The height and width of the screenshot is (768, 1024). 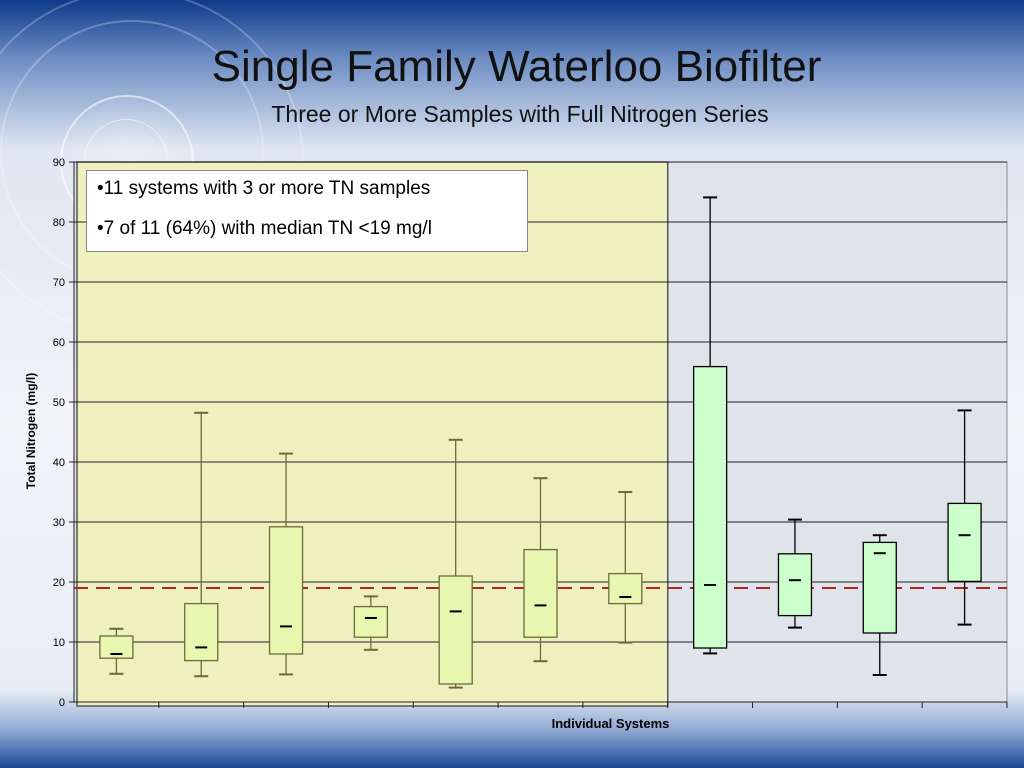 I want to click on y-tick-label: 60, so click(x=59, y=343).